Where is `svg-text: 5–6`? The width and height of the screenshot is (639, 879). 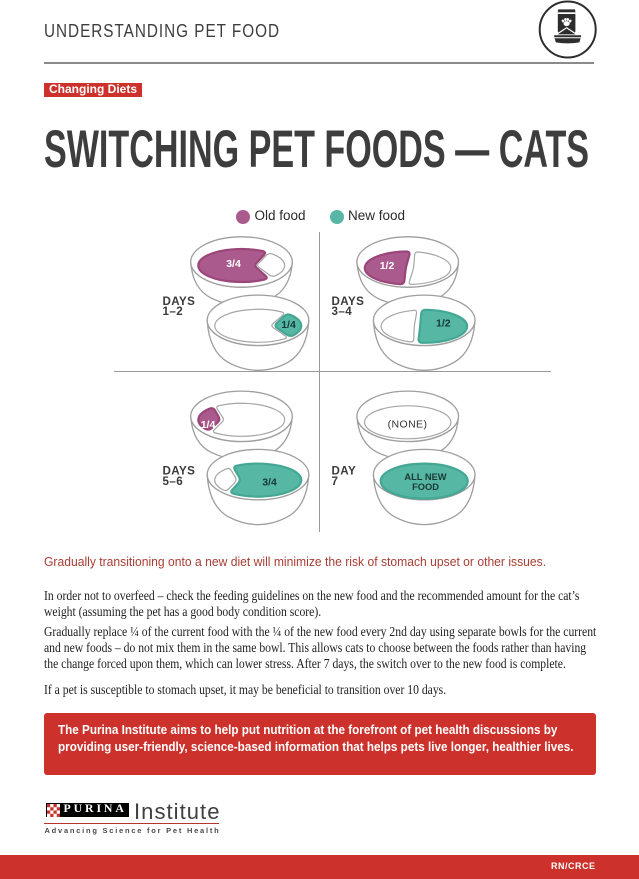 svg-text: 5–6 is located at coordinates (173, 481).